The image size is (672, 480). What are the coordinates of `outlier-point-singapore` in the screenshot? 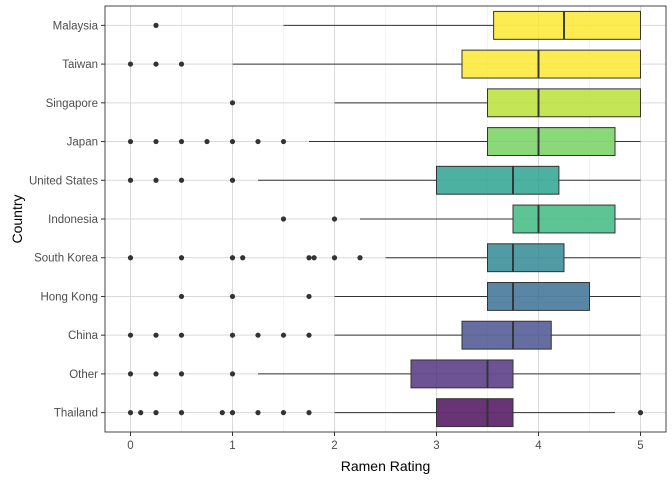 It's located at (232, 103).